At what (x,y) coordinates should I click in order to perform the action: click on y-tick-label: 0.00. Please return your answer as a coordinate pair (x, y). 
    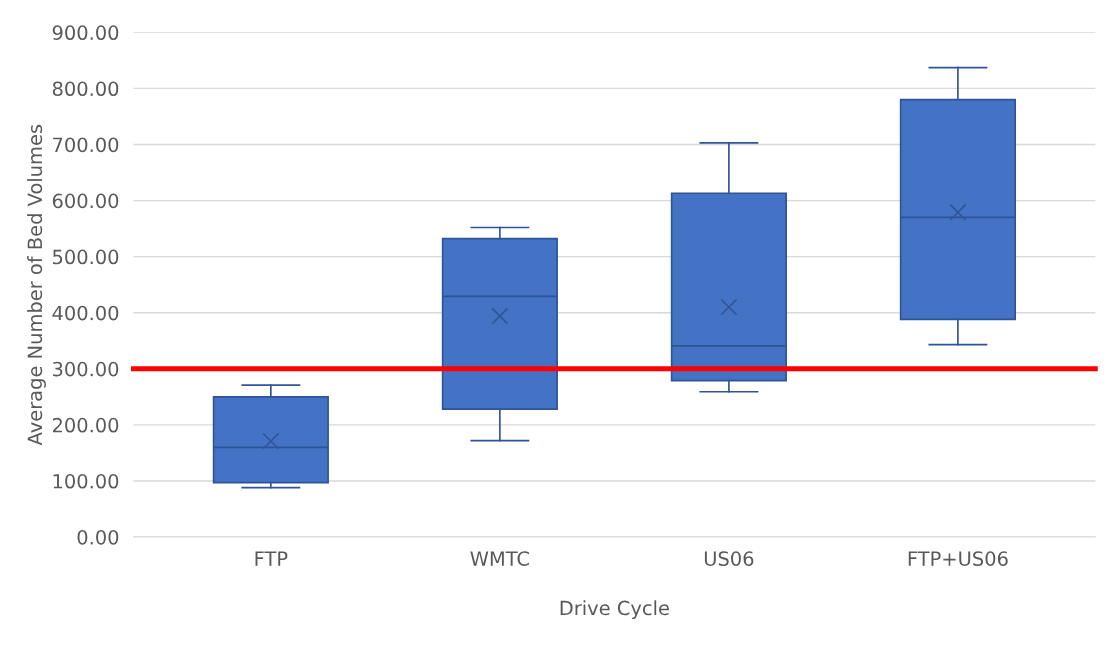
    Looking at the image, I should click on (98, 537).